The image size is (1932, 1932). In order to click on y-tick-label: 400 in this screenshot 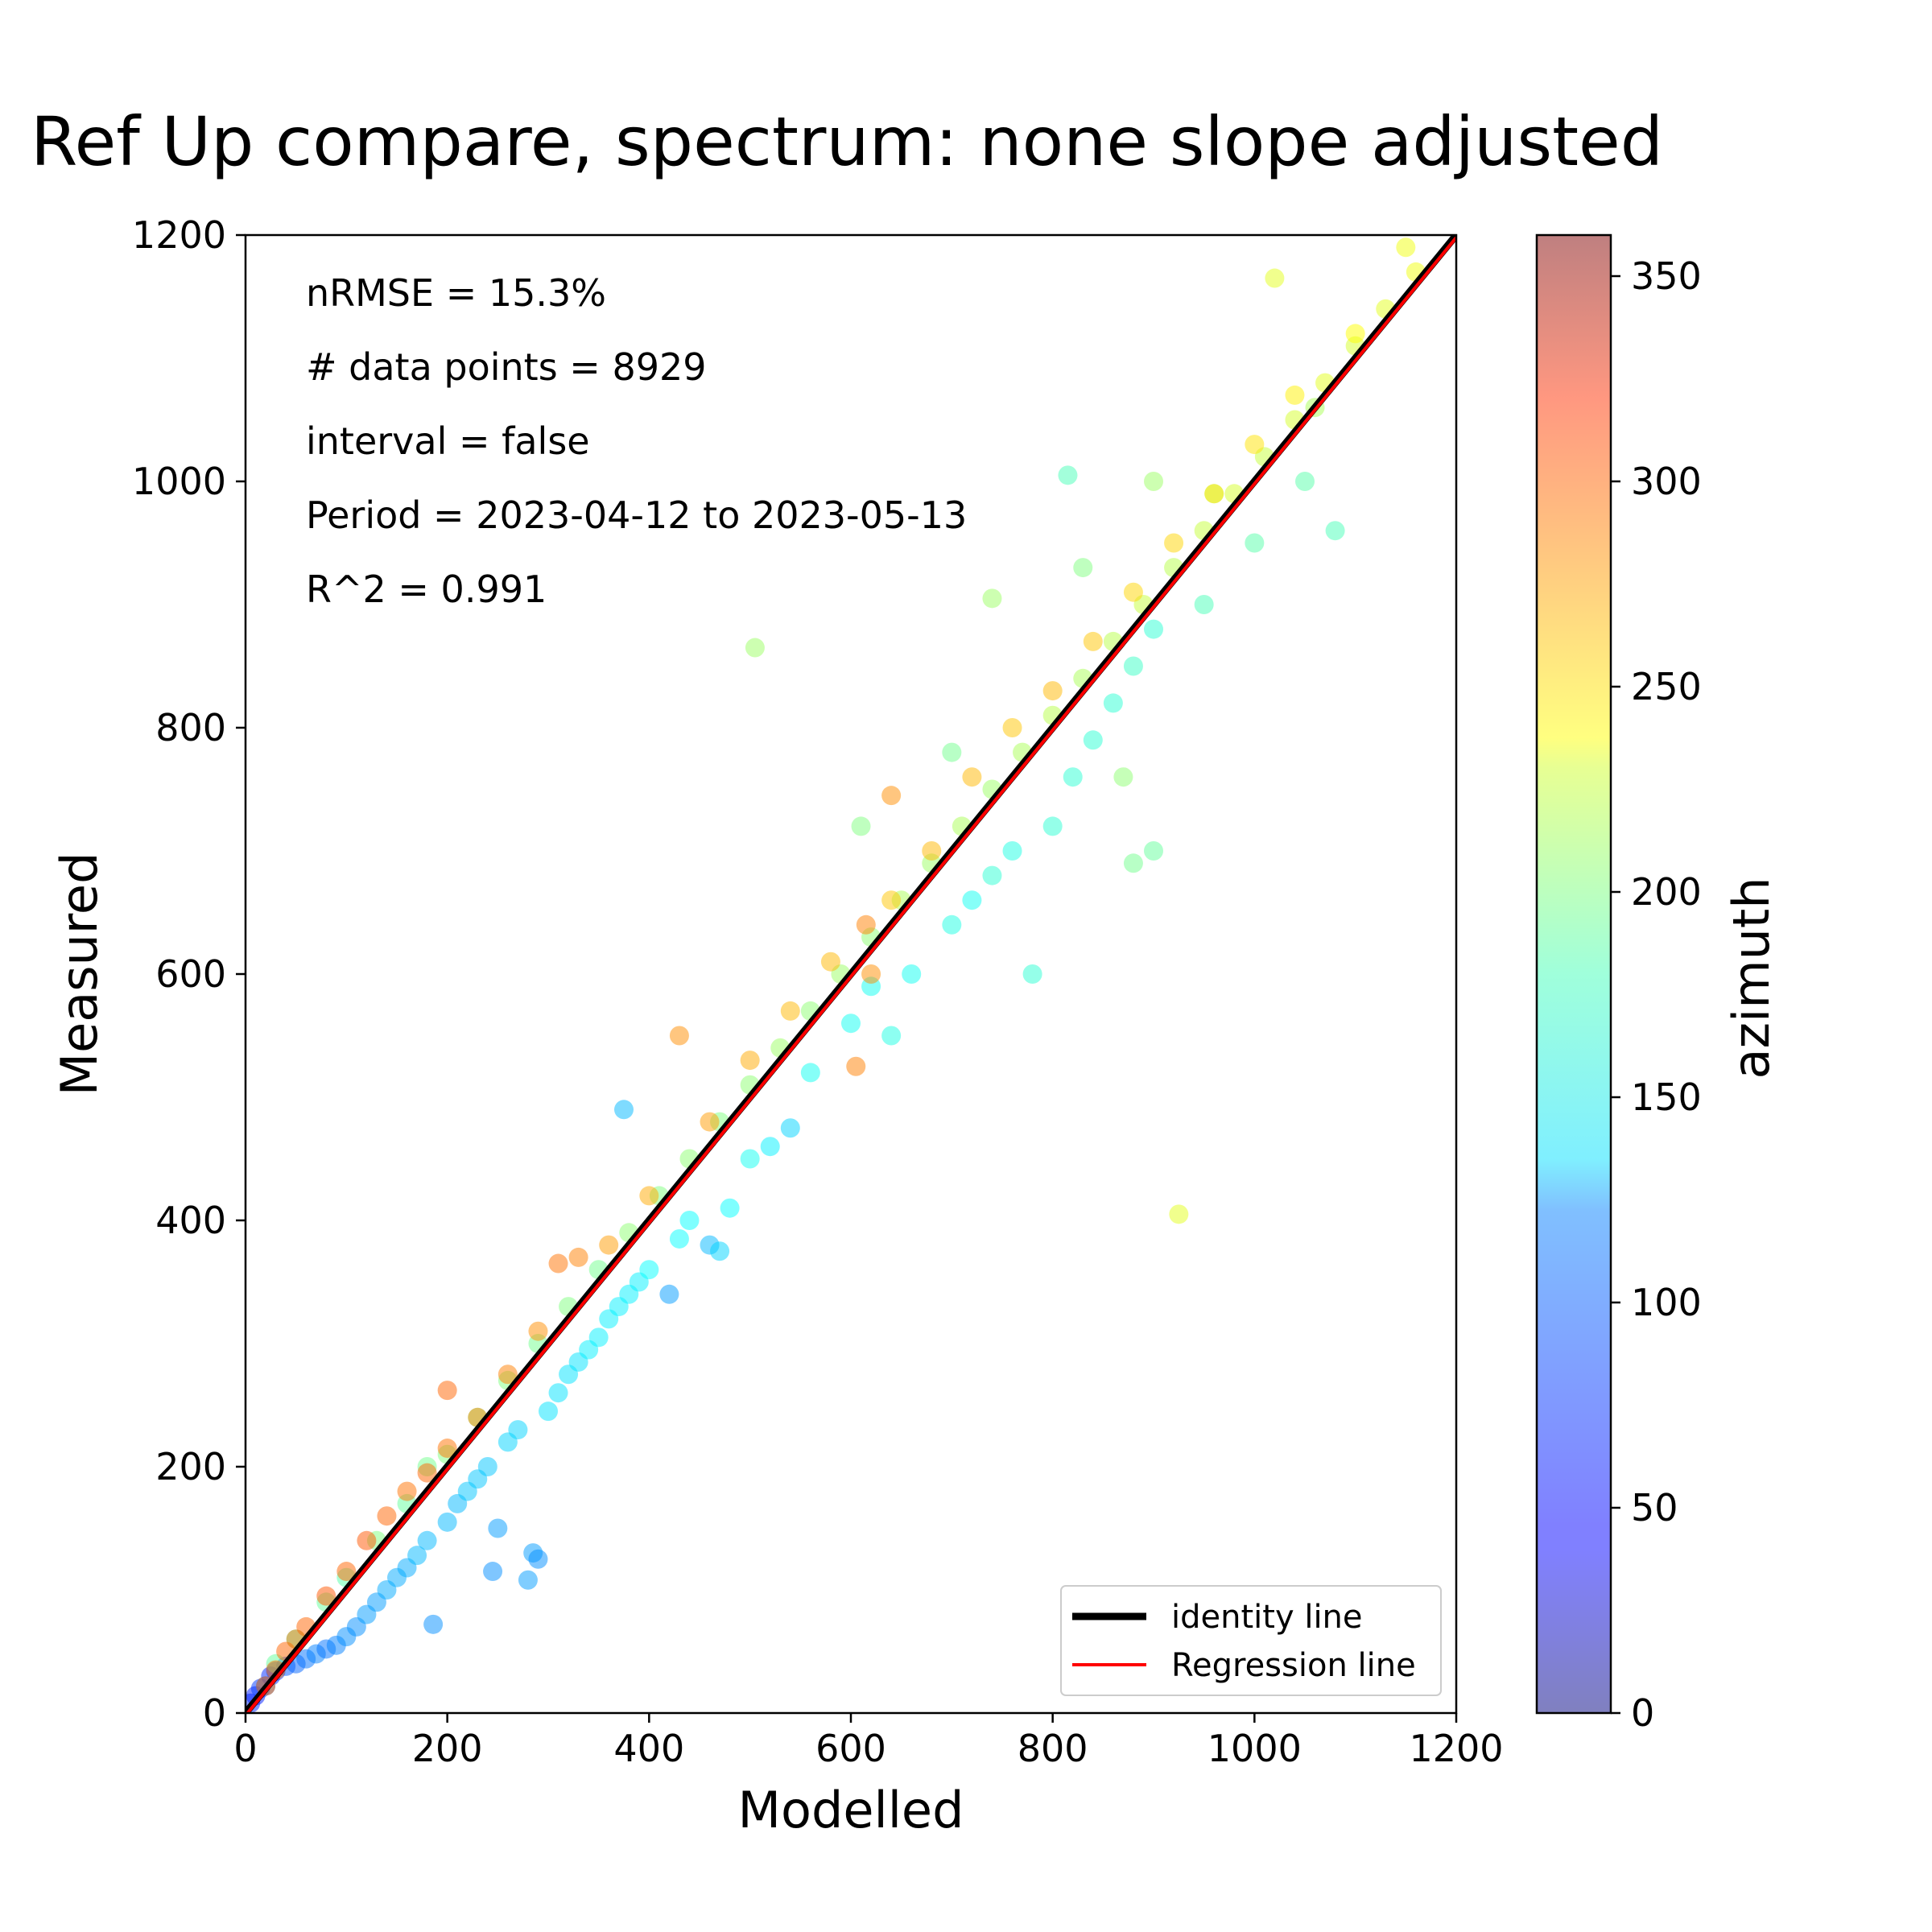, I will do `click(190, 1220)`.